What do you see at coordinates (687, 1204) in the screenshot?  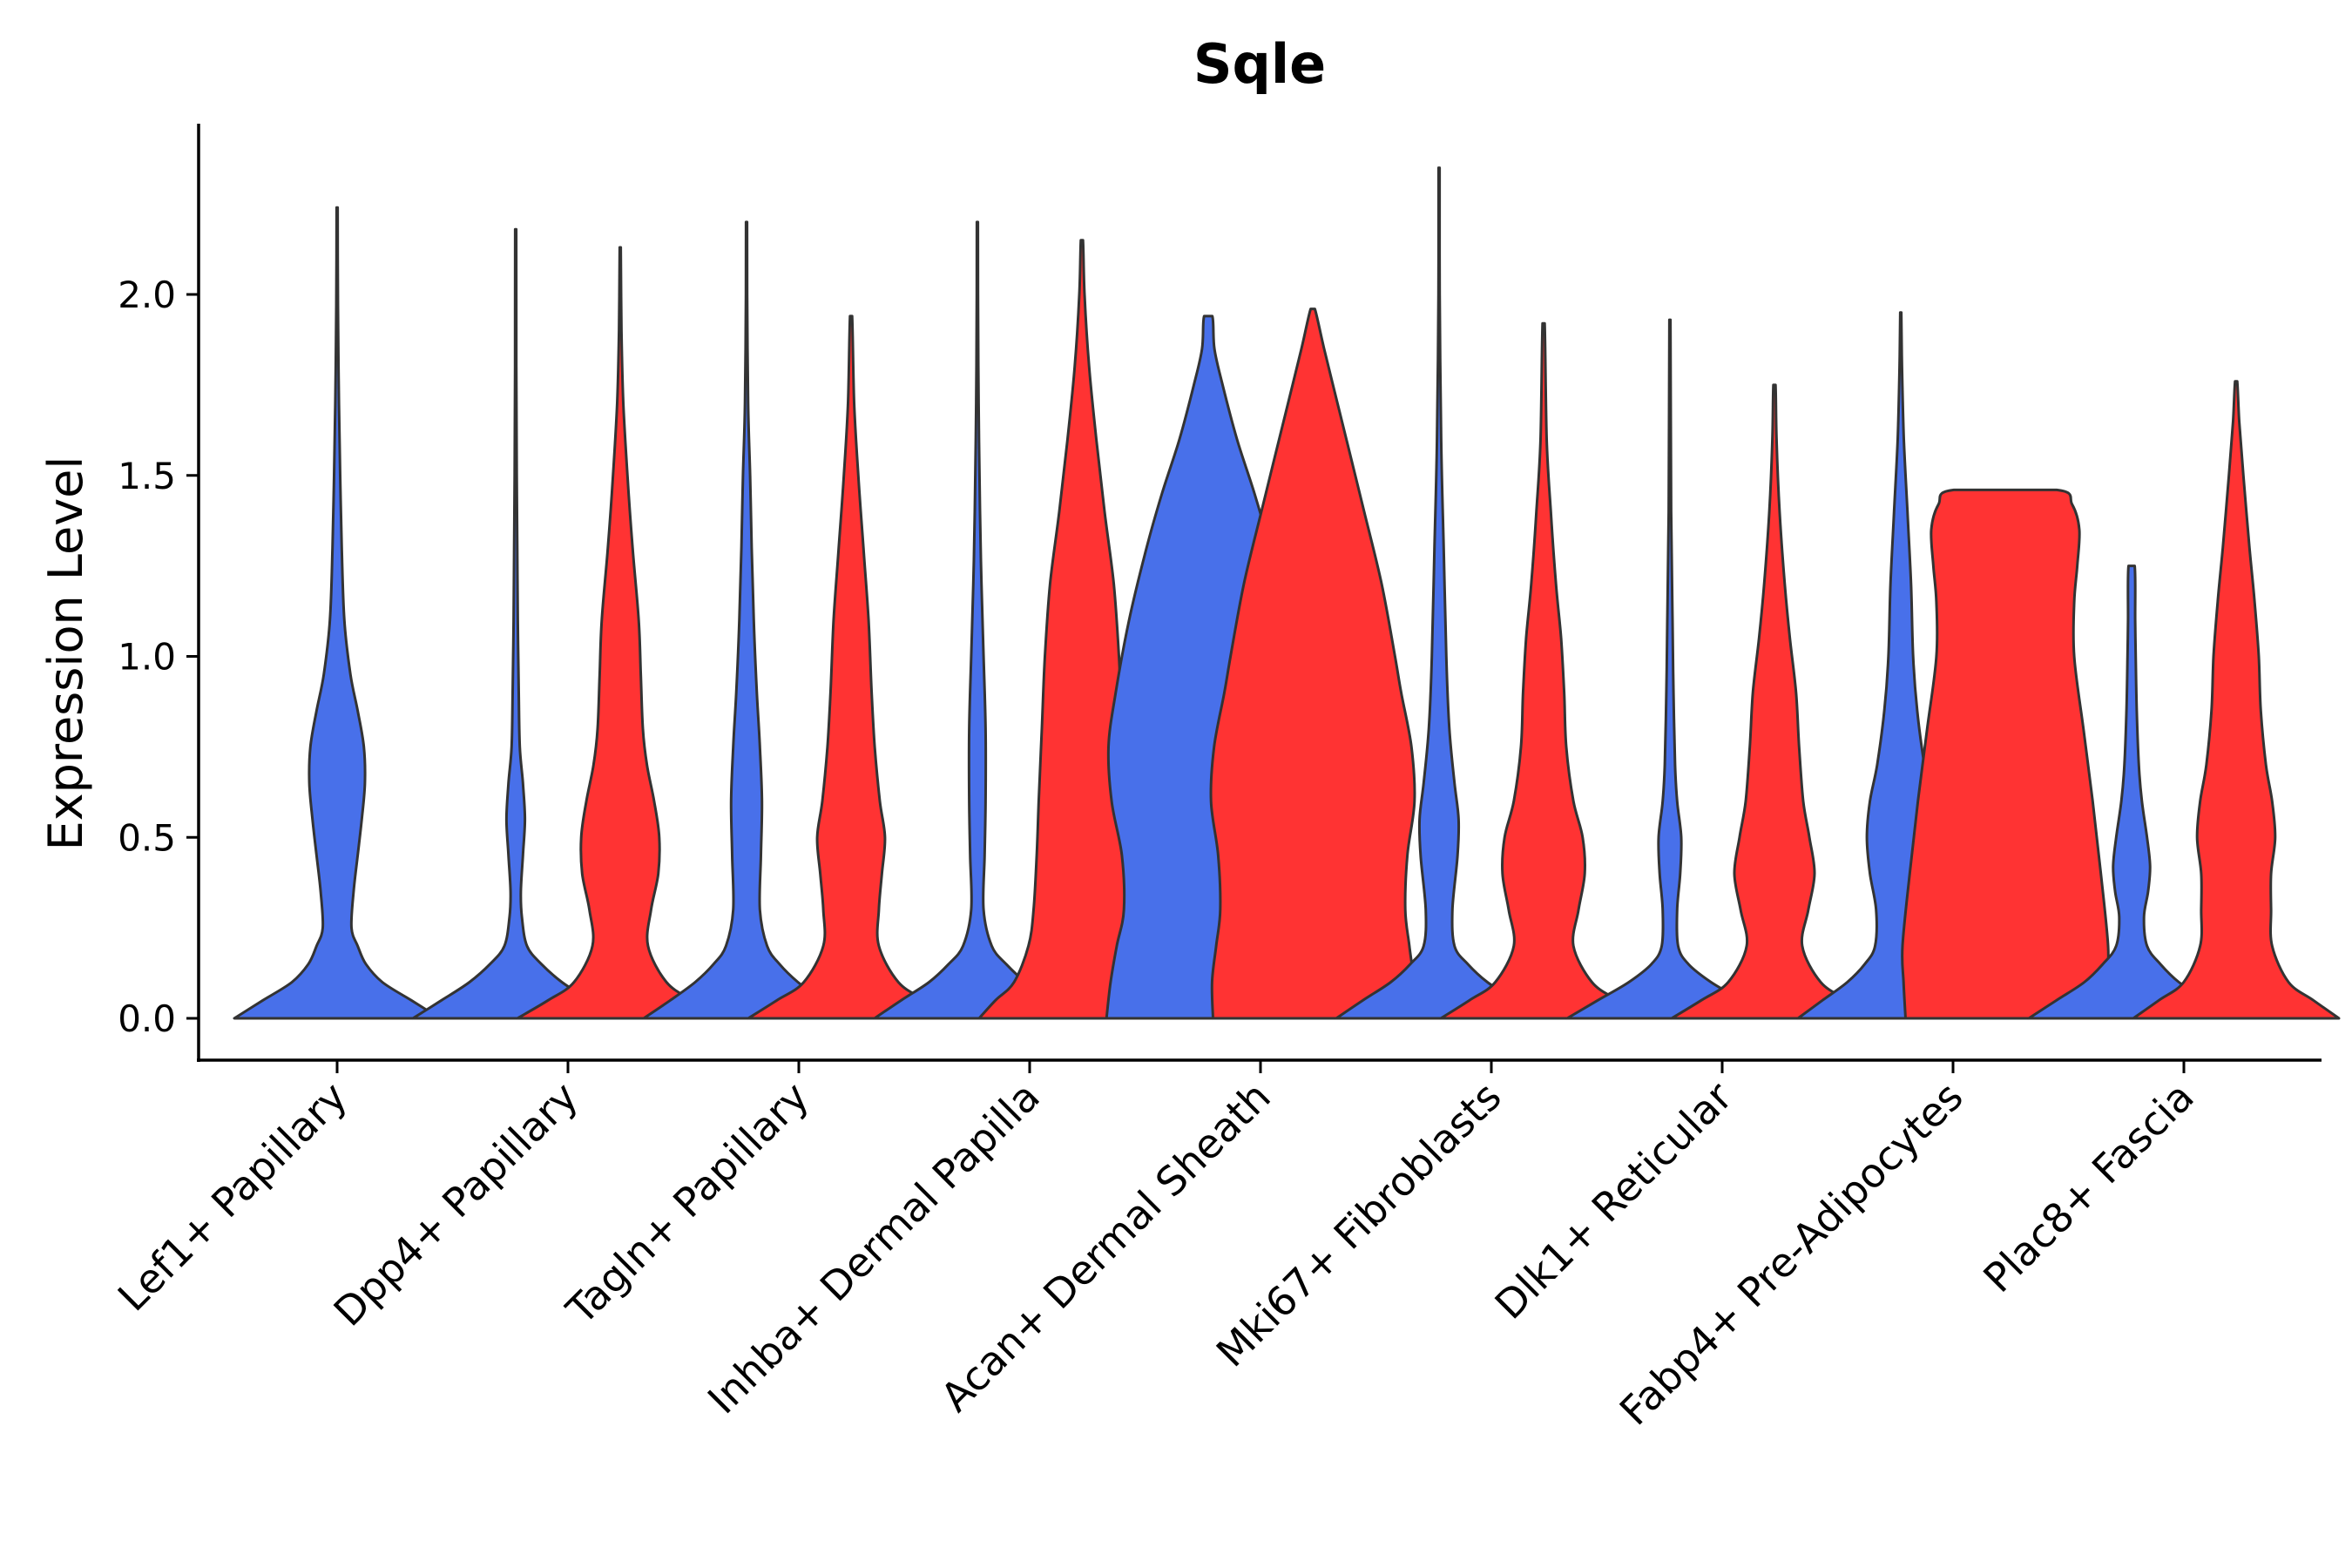 I see `x-tick-label: Tagln+ Papillary` at bounding box center [687, 1204].